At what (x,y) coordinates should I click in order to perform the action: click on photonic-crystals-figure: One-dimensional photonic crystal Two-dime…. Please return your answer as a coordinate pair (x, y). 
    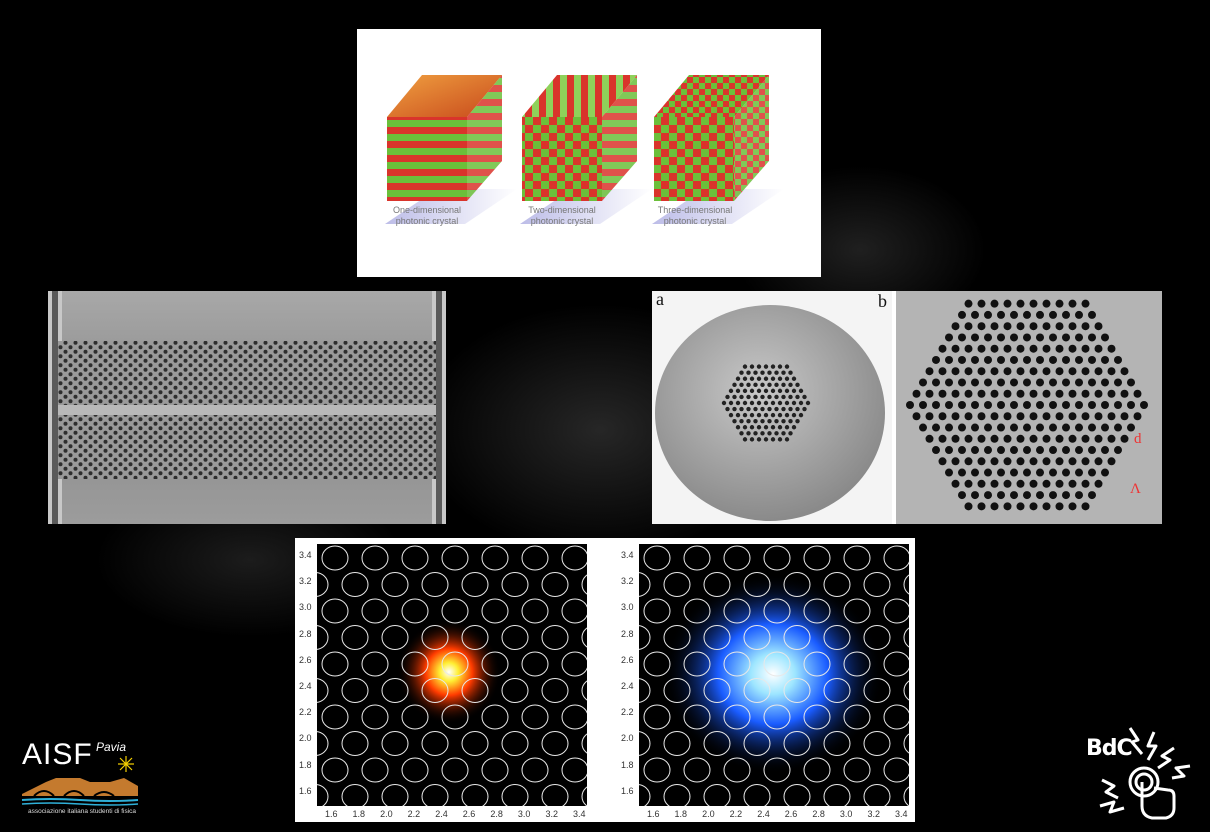
    Looking at the image, I should click on (589, 153).